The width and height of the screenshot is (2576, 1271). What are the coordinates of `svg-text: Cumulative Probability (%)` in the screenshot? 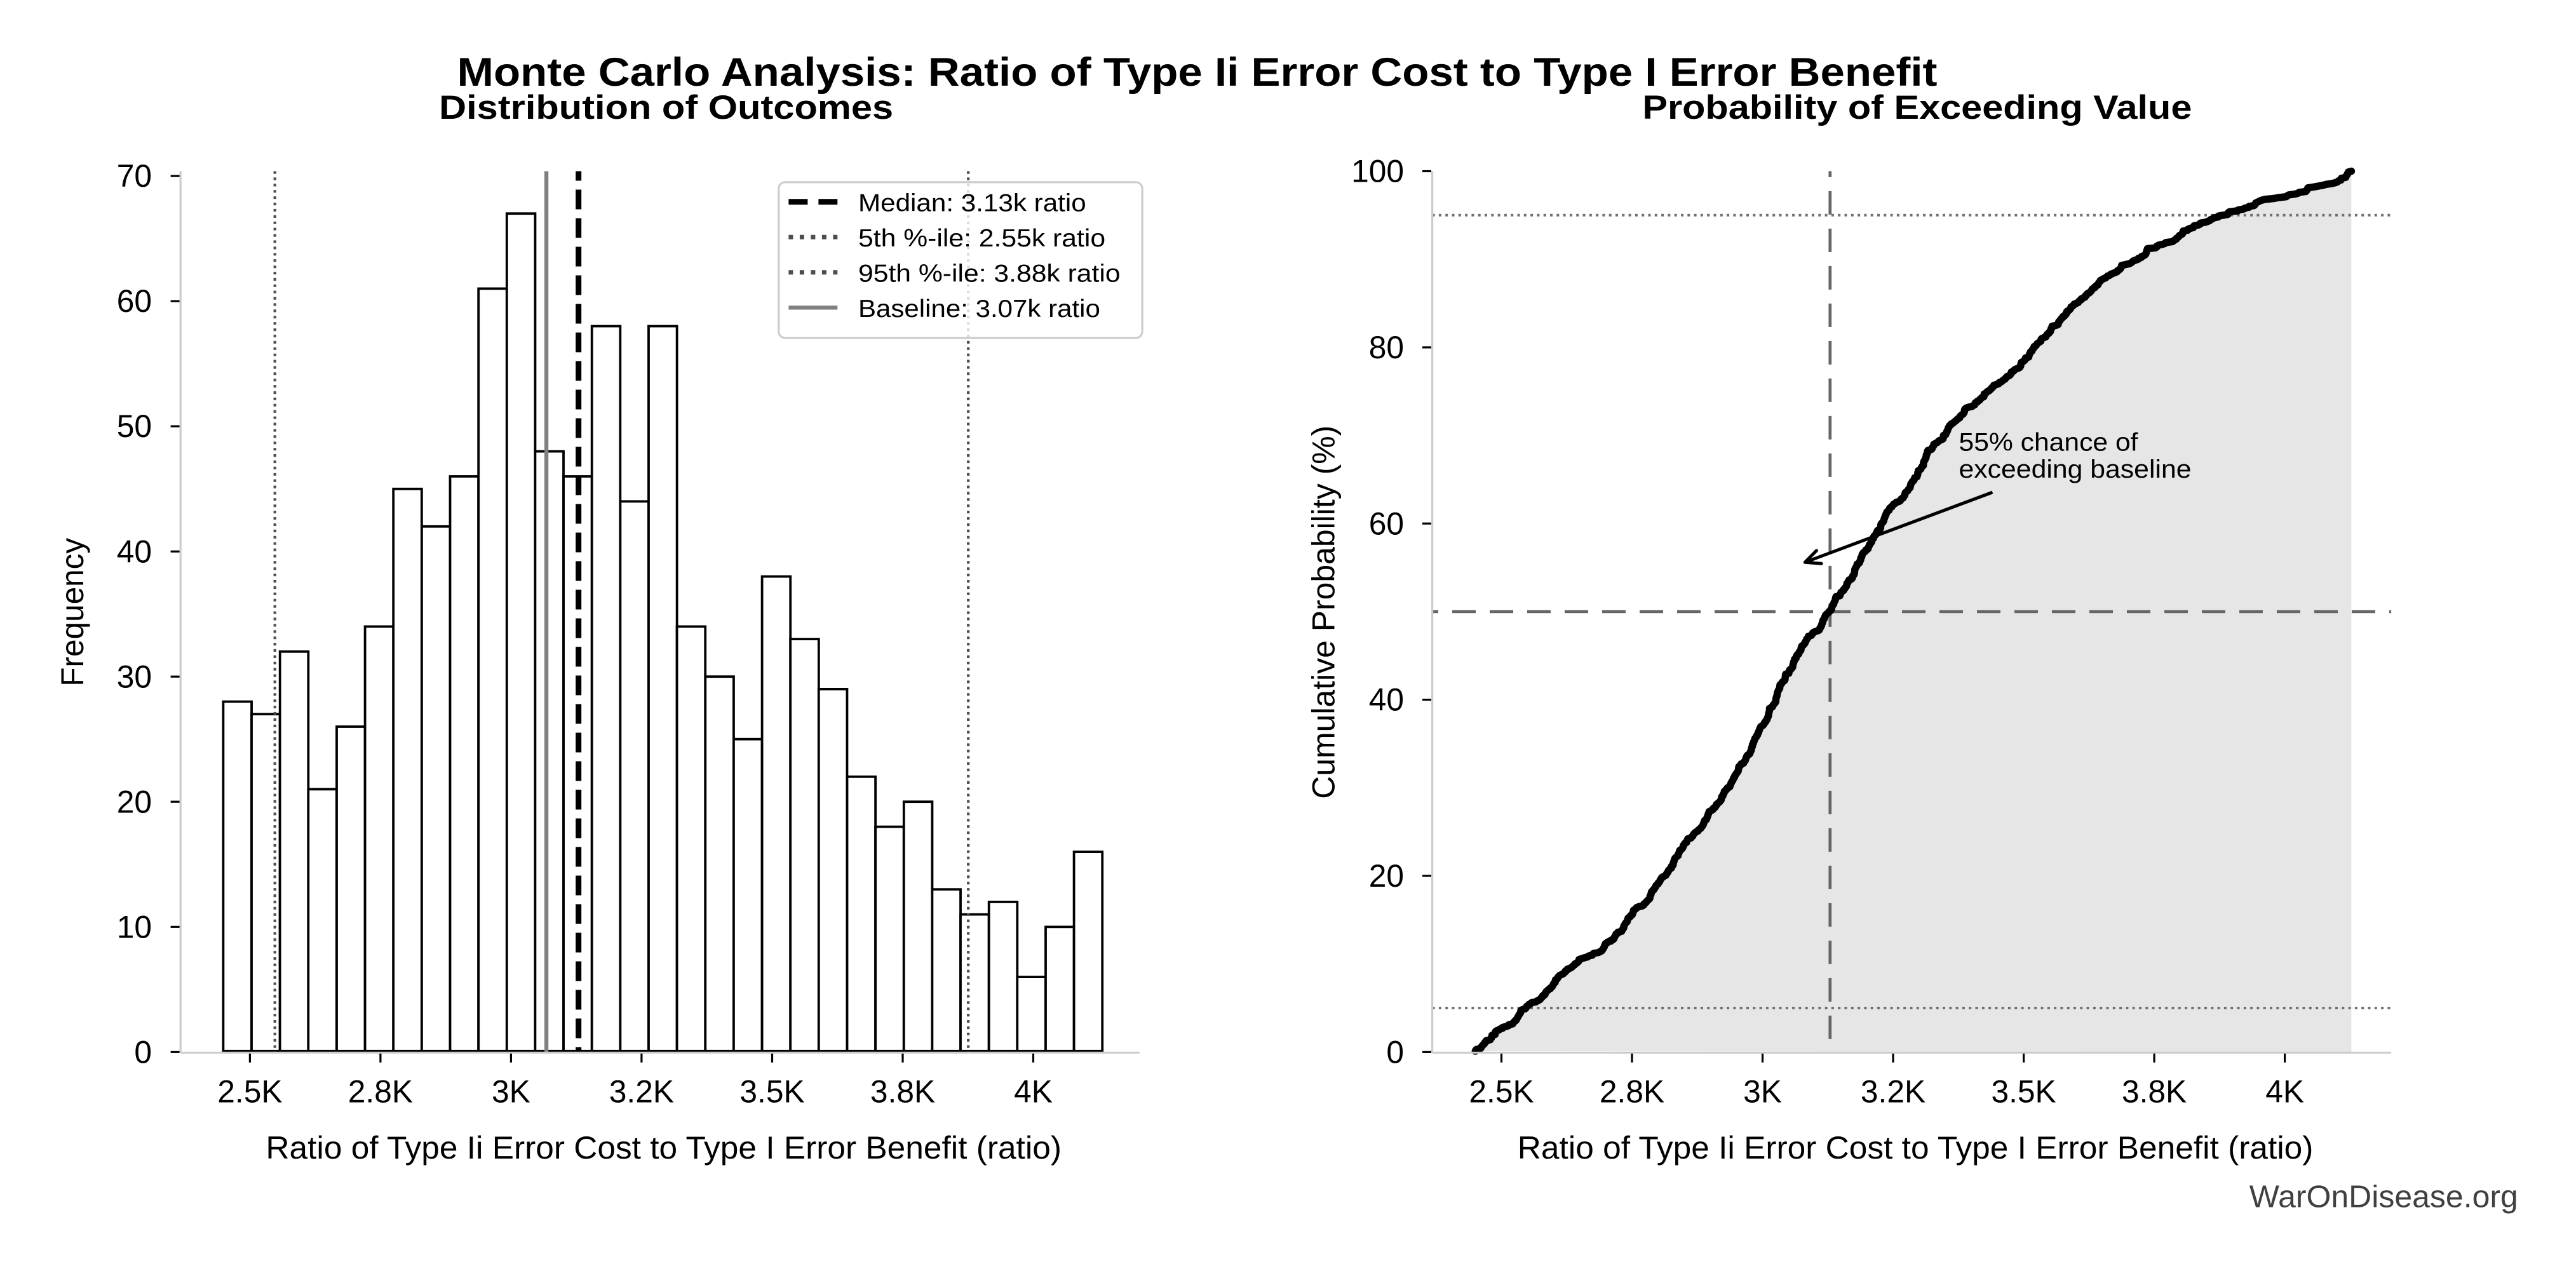 It's located at (1324, 612).